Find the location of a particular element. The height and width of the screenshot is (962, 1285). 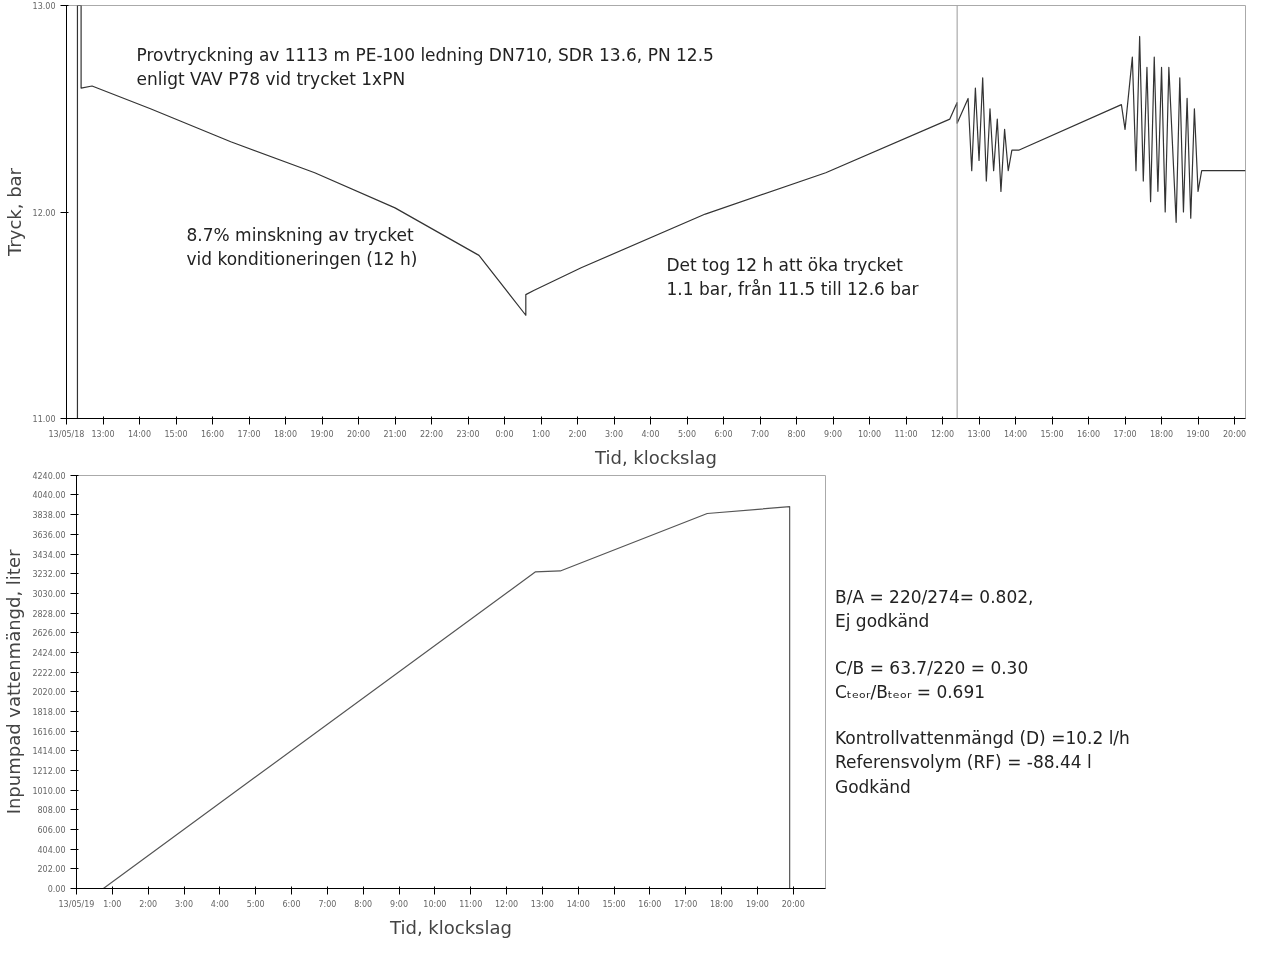

y-tick-label: 0.00 is located at coordinates (56, 889).